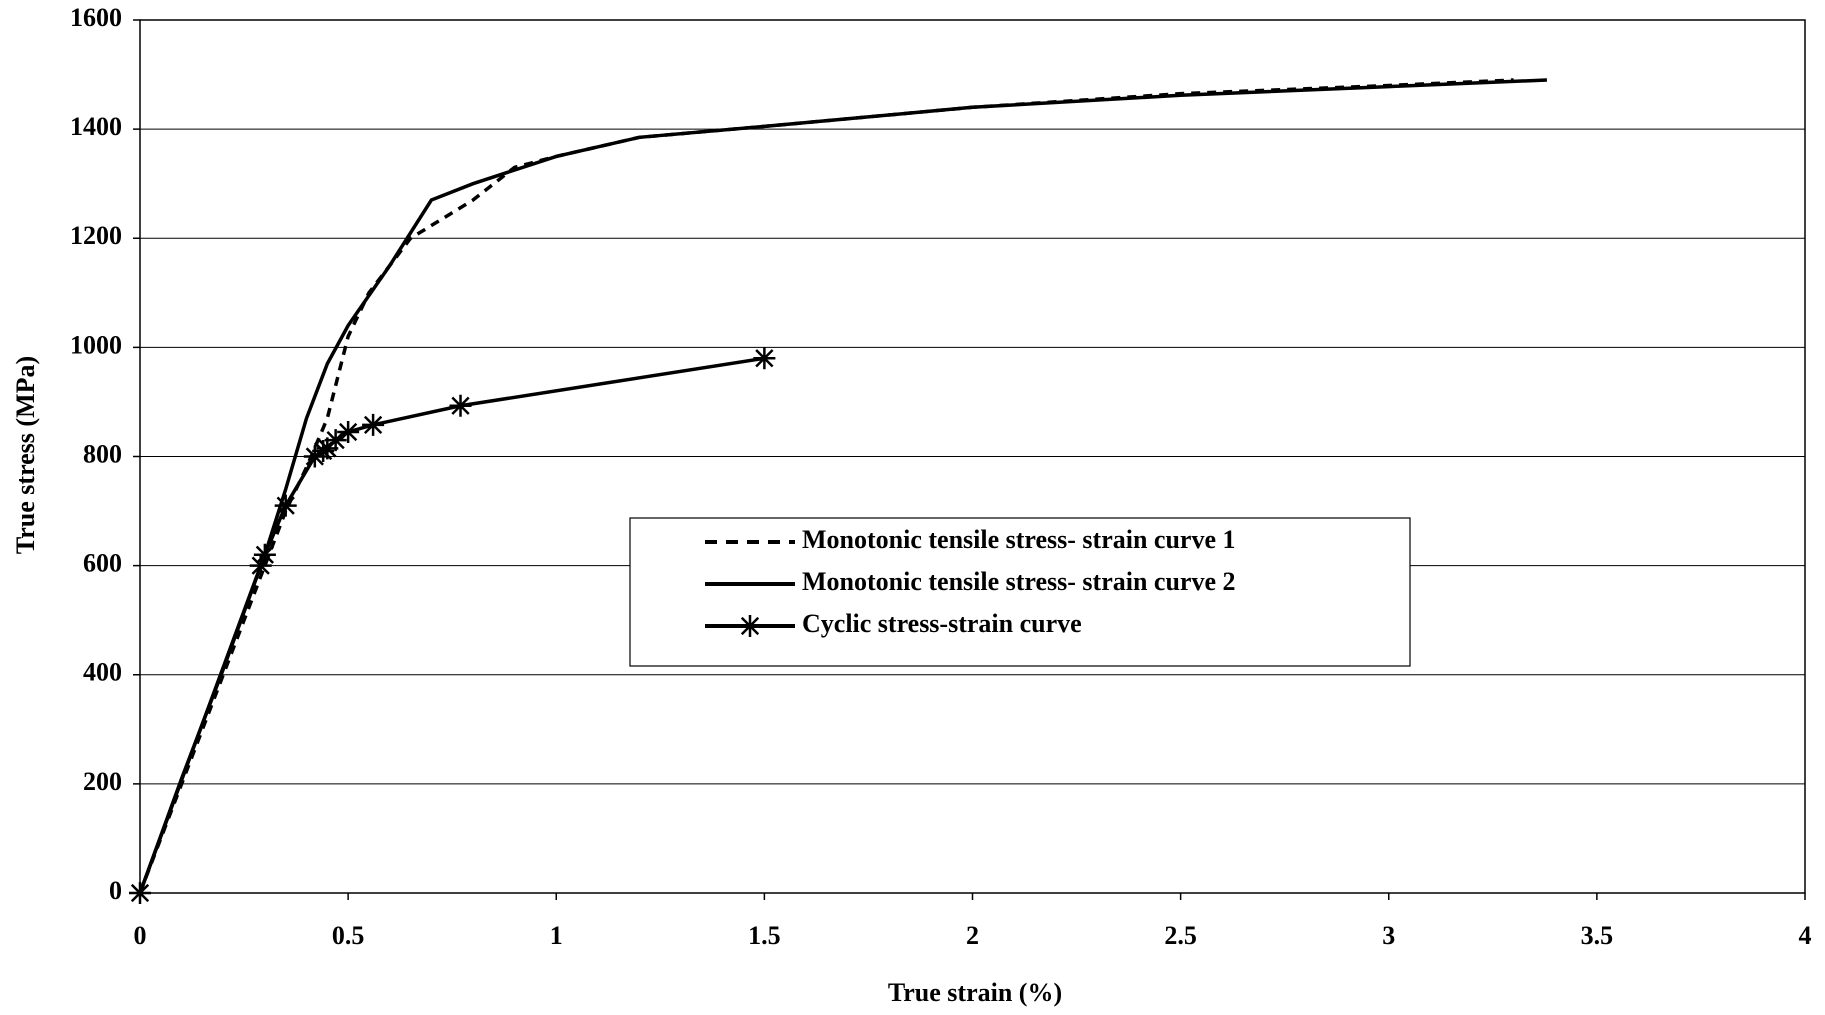  What do you see at coordinates (348, 935) in the screenshot?
I see `x-tick-label: 0.5` at bounding box center [348, 935].